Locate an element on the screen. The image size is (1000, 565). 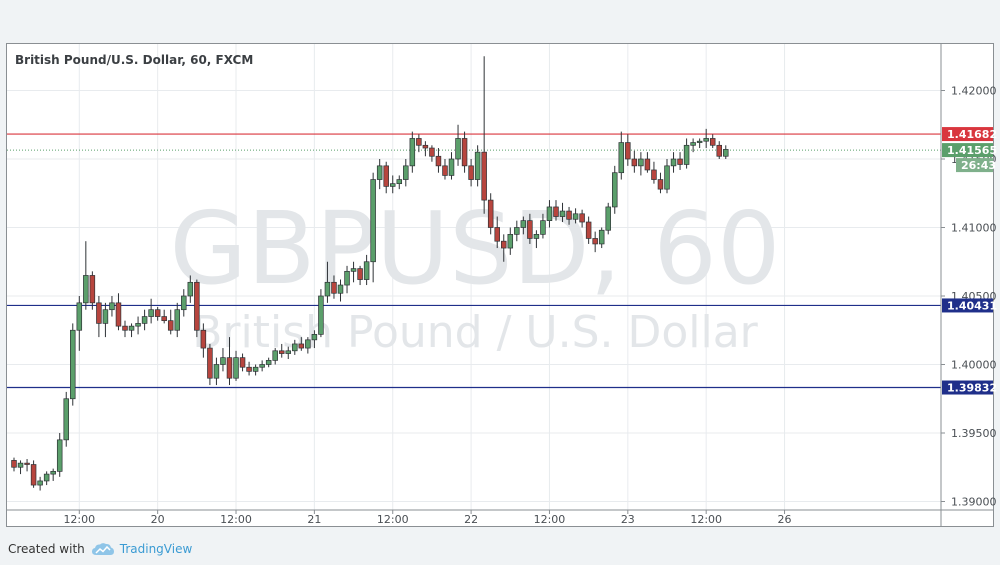
footer: Created with TradingView is located at coordinates (100, 549).